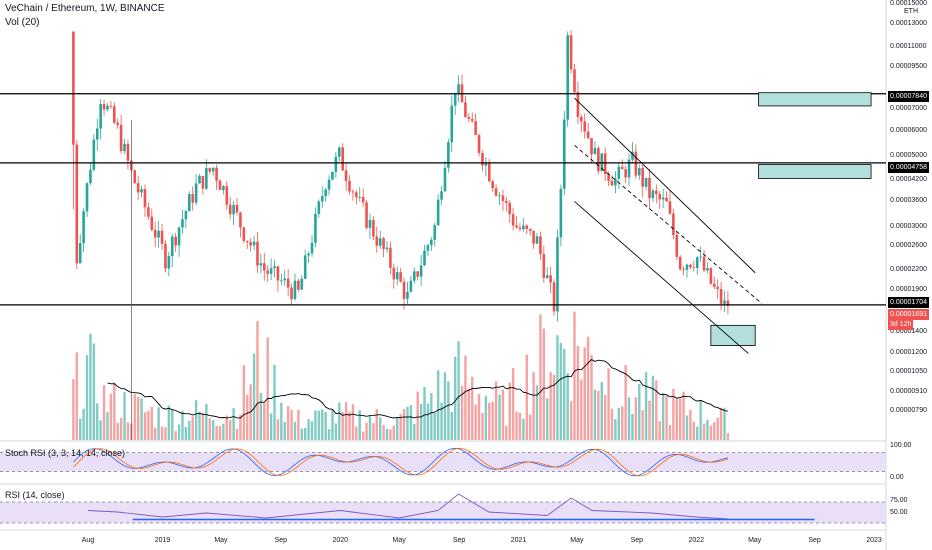 This screenshot has width=932, height=550. What do you see at coordinates (901, 445) in the screenshot?
I see `indicator-axis-tick: 100.00` at bounding box center [901, 445].